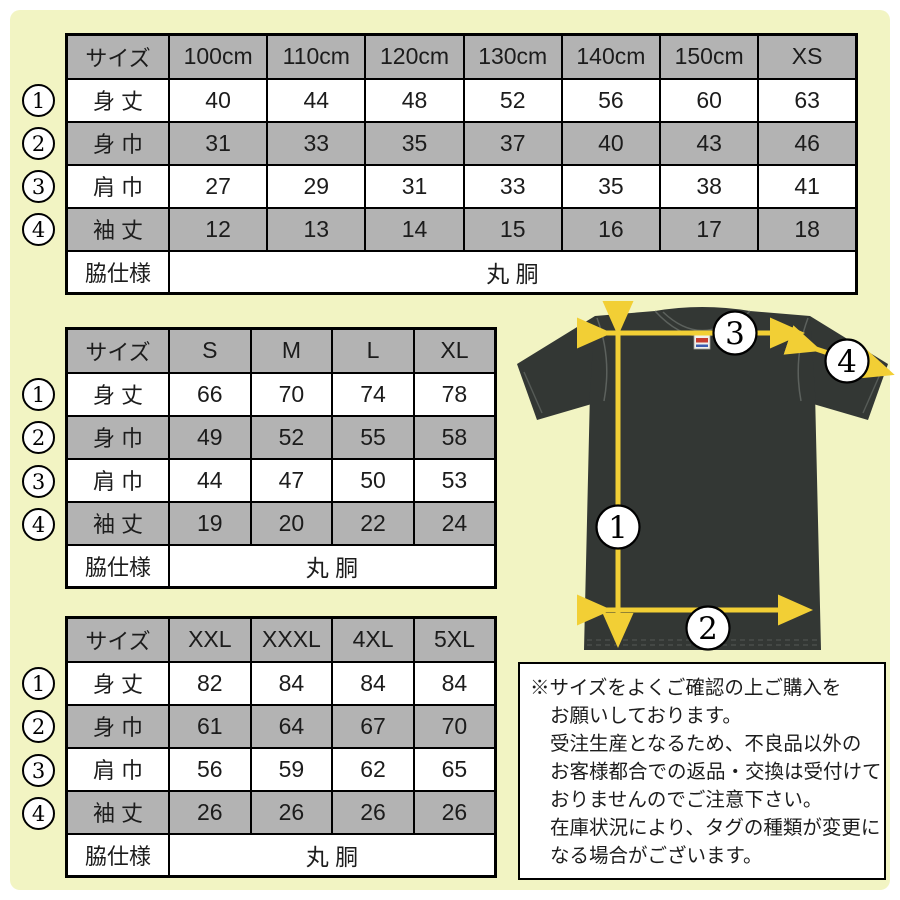 The width and height of the screenshot is (900, 900). What do you see at coordinates (414, 229) in the screenshot?
I see `value-cell: 14` at bounding box center [414, 229].